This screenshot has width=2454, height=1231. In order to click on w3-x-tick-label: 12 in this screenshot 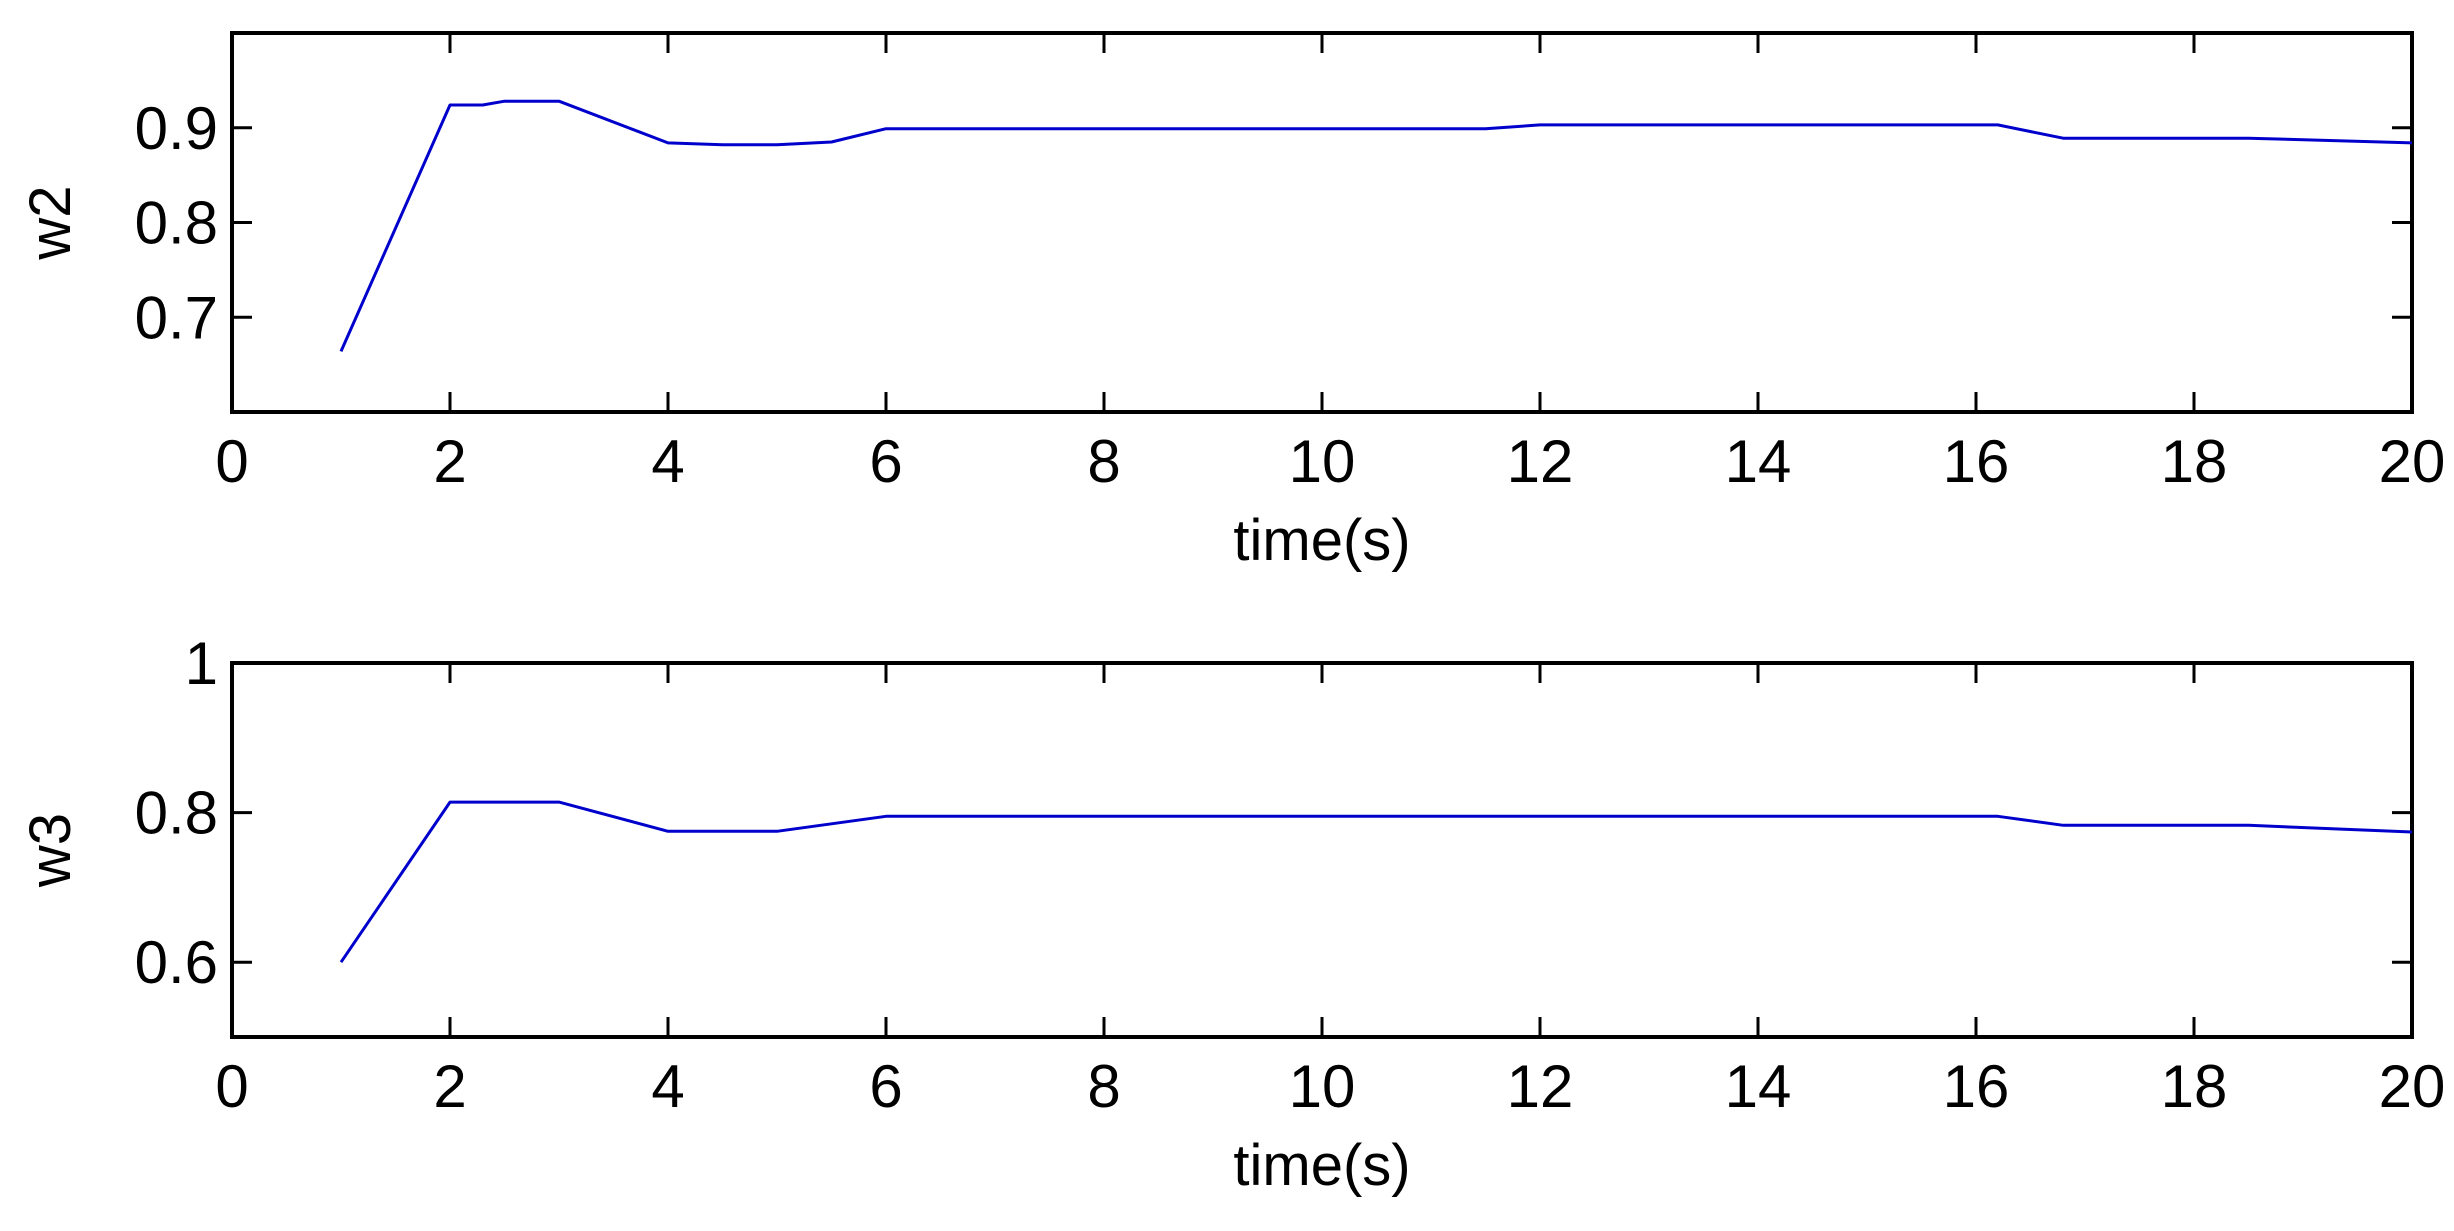, I will do `click(1540, 1086)`.